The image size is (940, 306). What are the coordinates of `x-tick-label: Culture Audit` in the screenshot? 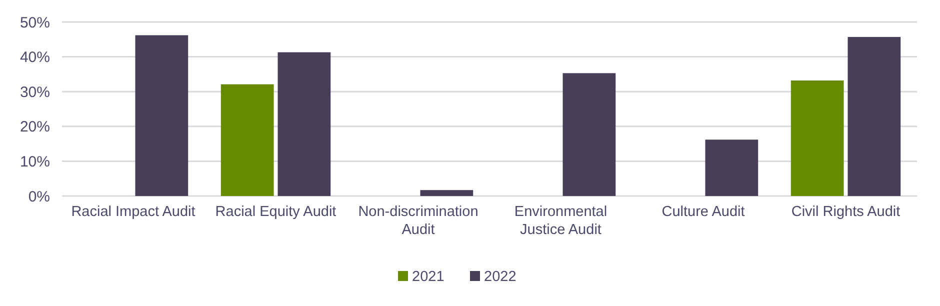 It's located at (703, 212).